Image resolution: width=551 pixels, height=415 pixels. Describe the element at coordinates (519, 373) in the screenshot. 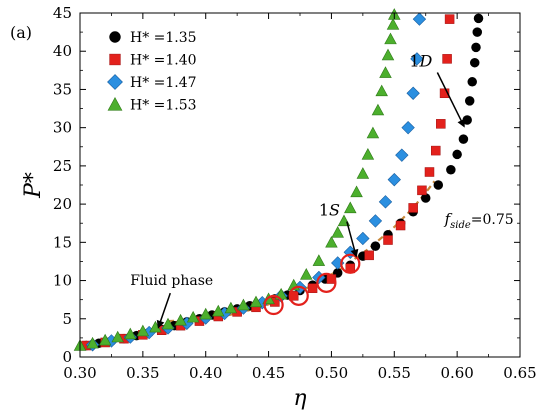

I see `x-tick-label: 0.65` at that location.